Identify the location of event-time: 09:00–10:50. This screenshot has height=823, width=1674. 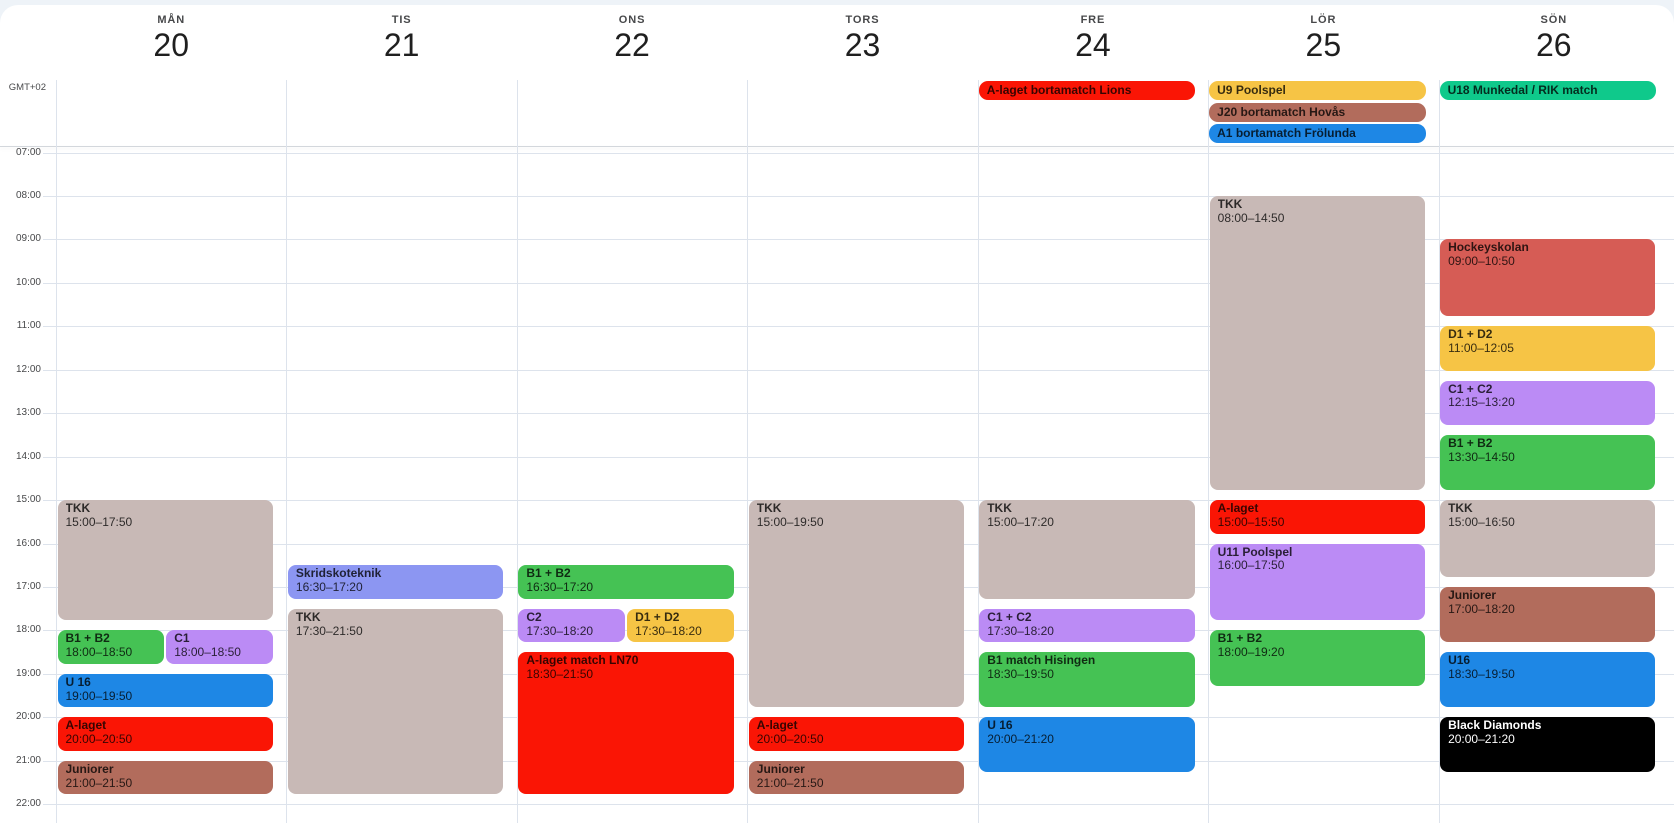
(1481, 262).